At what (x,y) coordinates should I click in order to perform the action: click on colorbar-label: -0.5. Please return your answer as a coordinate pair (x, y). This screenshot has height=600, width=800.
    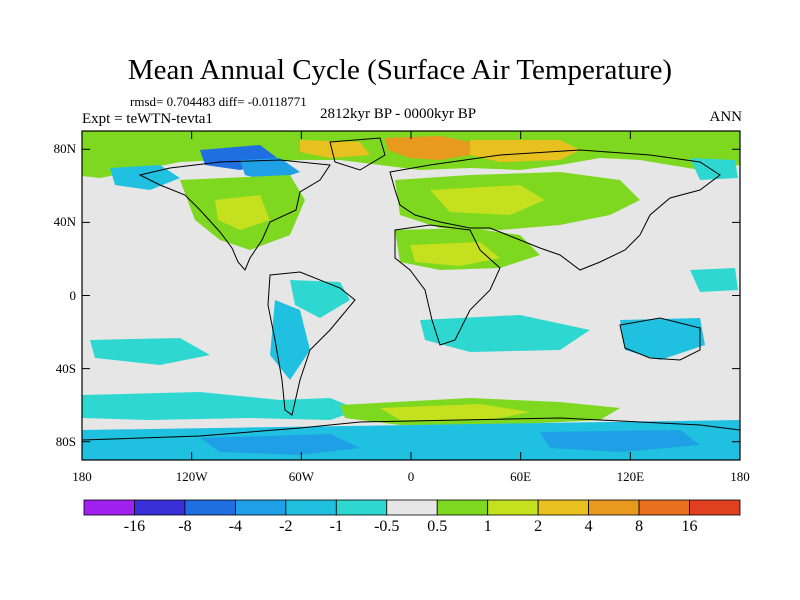
    Looking at the image, I should click on (387, 526).